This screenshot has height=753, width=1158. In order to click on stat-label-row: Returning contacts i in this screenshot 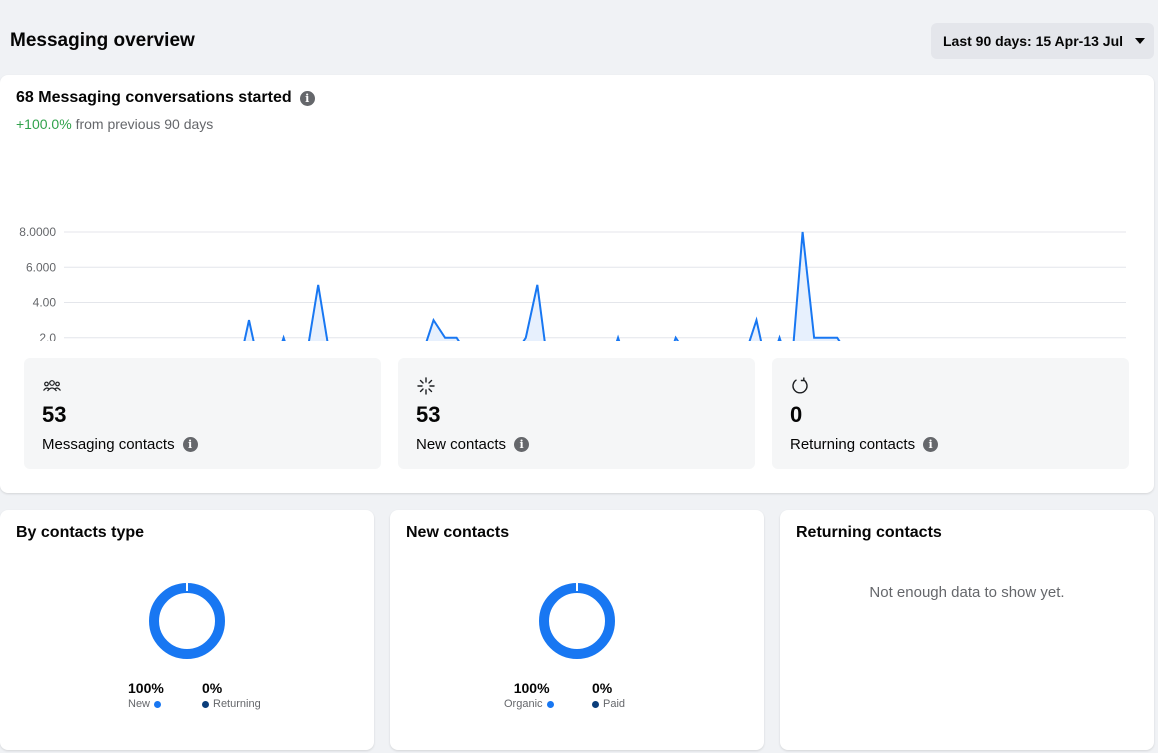, I will do `click(864, 444)`.